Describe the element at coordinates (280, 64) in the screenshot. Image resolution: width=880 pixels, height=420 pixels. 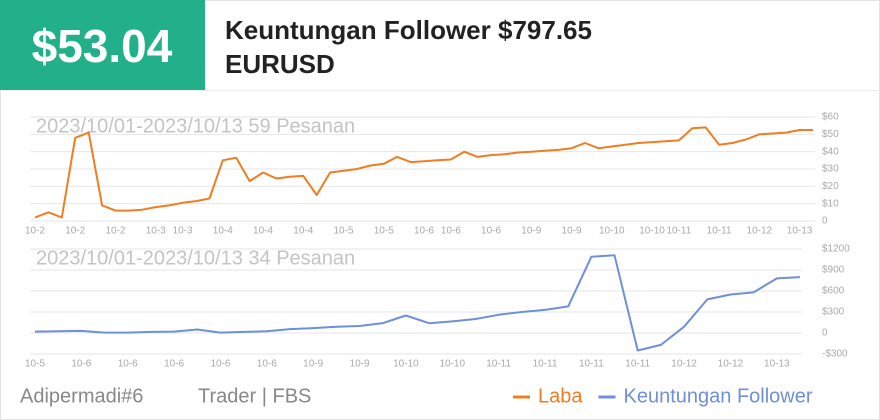
I see `symbol: EURUSD` at that location.